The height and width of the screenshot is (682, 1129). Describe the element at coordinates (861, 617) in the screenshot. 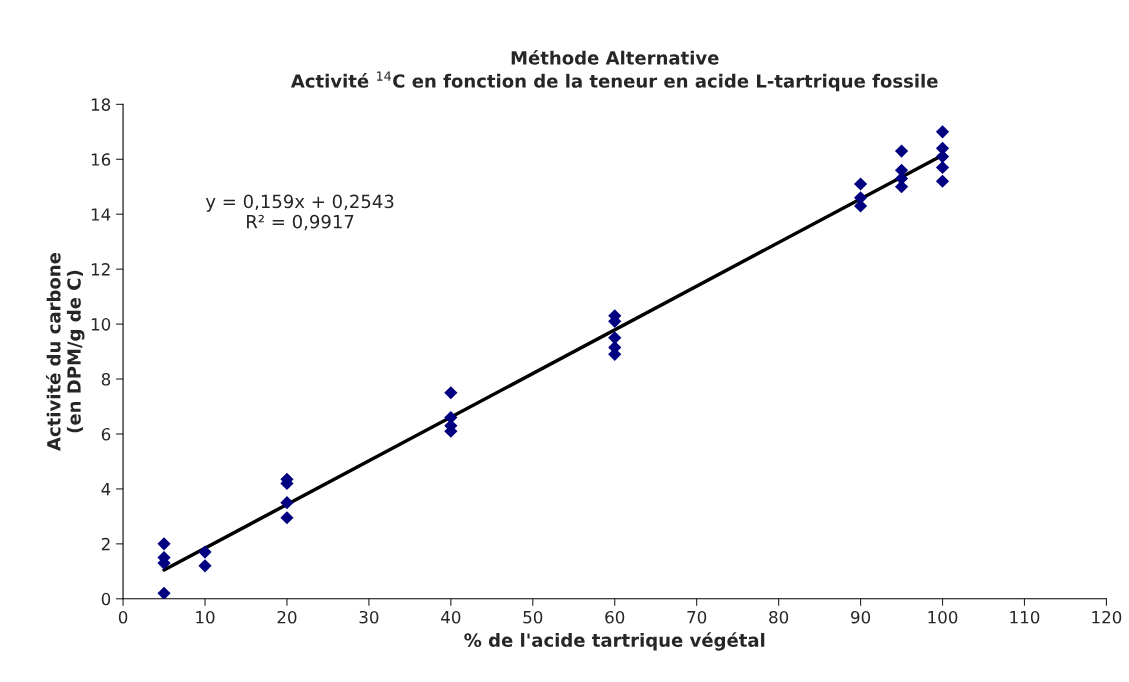

I see `x-tick-label: 90` at that location.